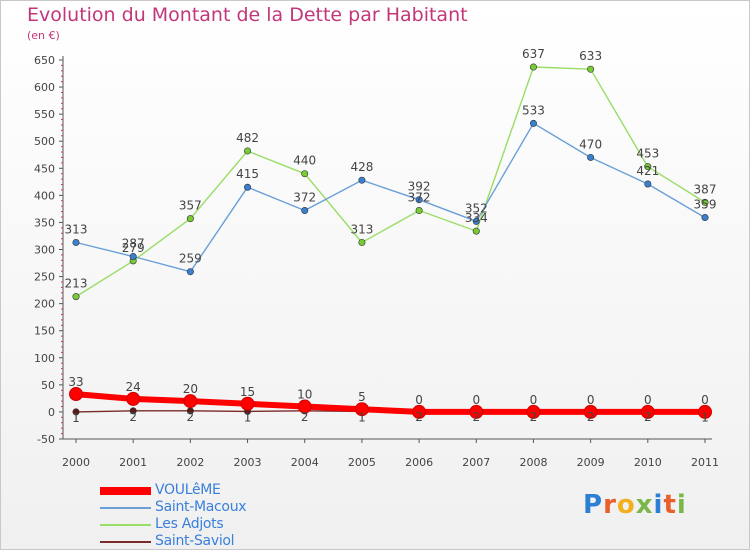  Describe the element at coordinates (44, 277) in the screenshot. I see `y-tick-label: 250` at that location.